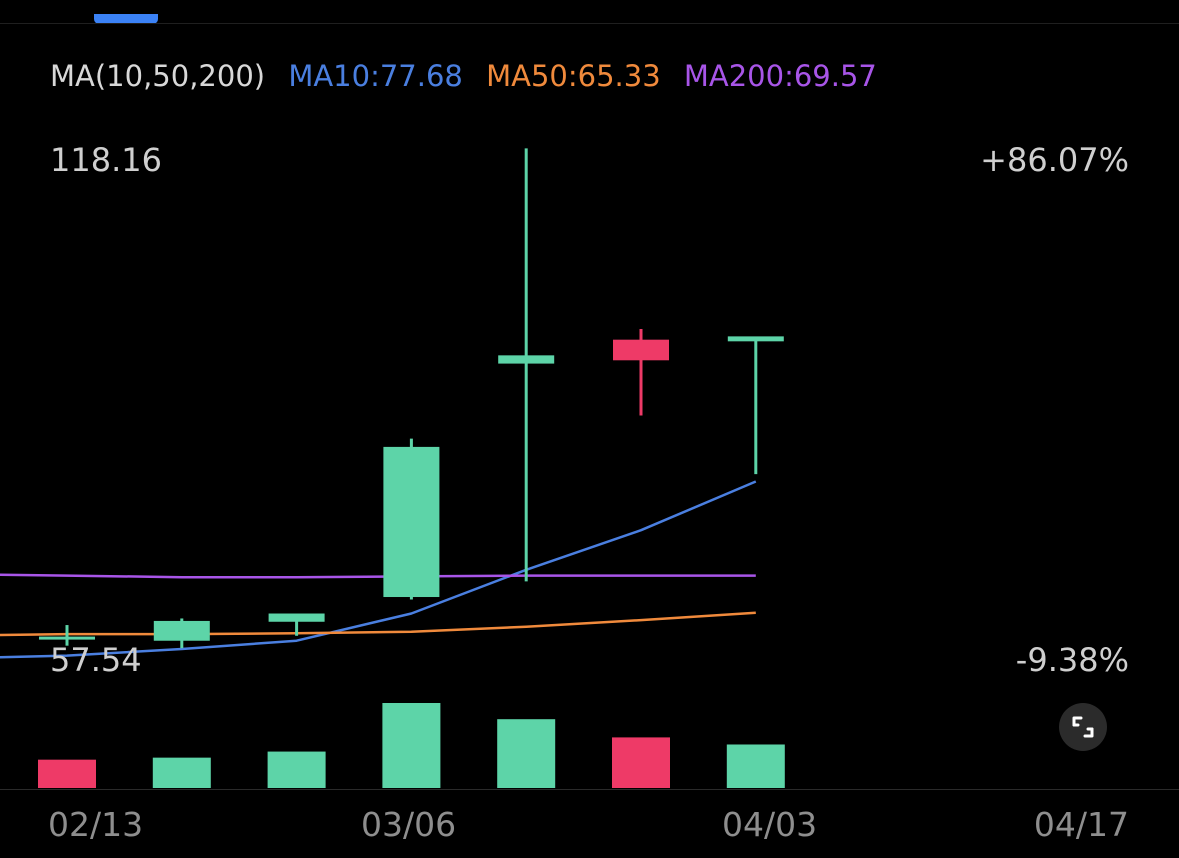  Describe the element at coordinates (106, 160) in the screenshot. I see `price-high-label: 118.16` at that location.